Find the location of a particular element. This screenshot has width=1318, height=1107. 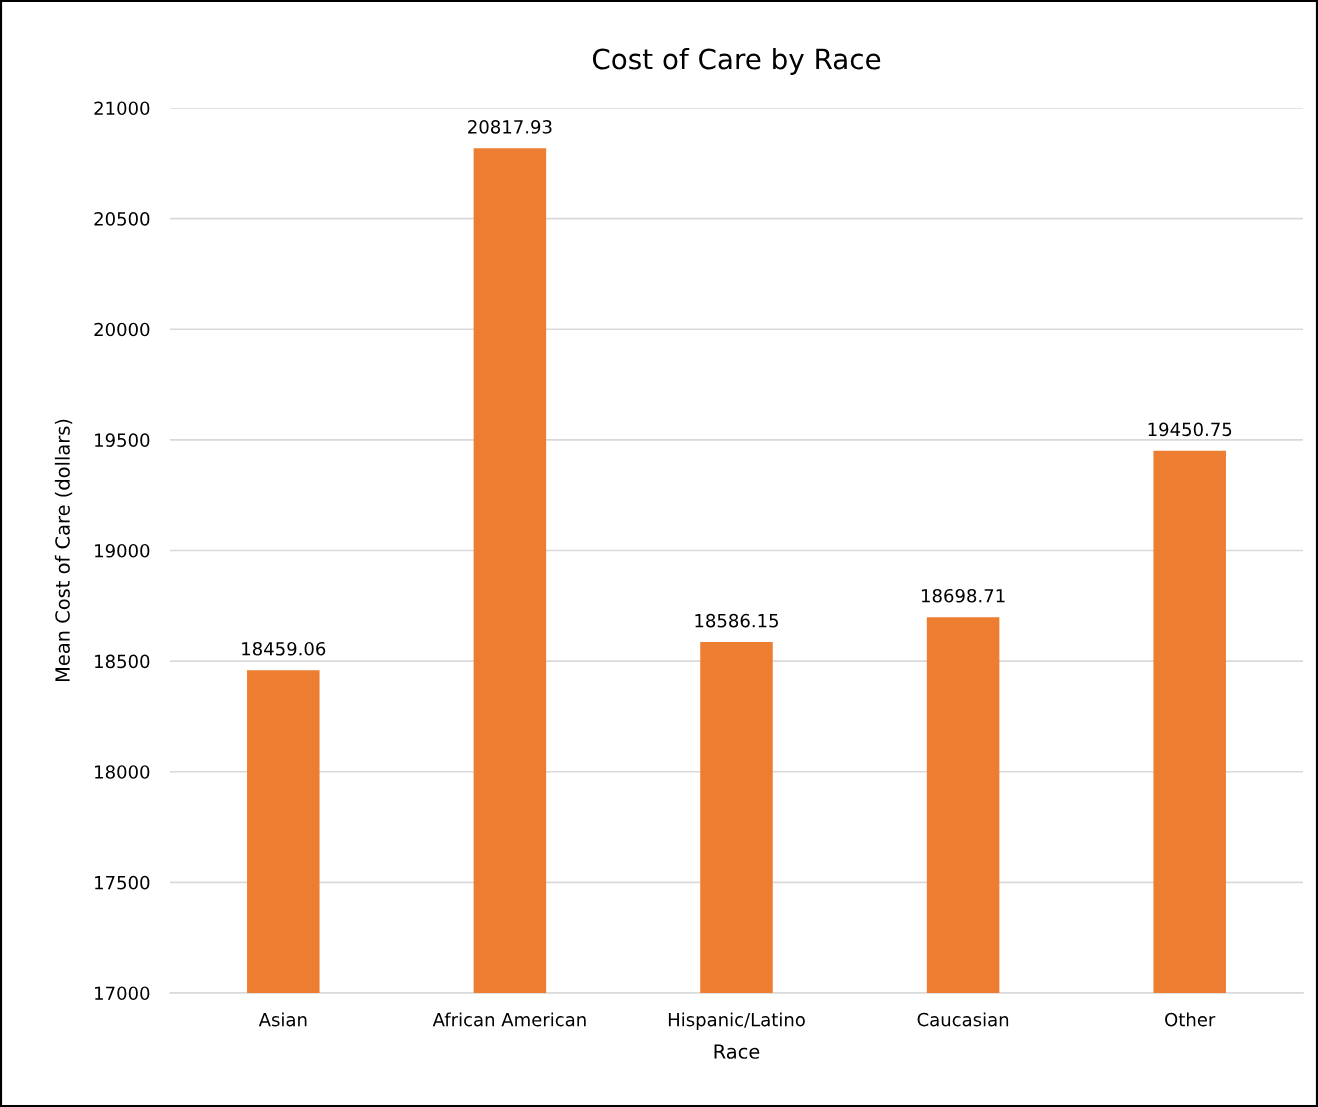

x-tick-label: Hispanic/Latino is located at coordinates (736, 1021).